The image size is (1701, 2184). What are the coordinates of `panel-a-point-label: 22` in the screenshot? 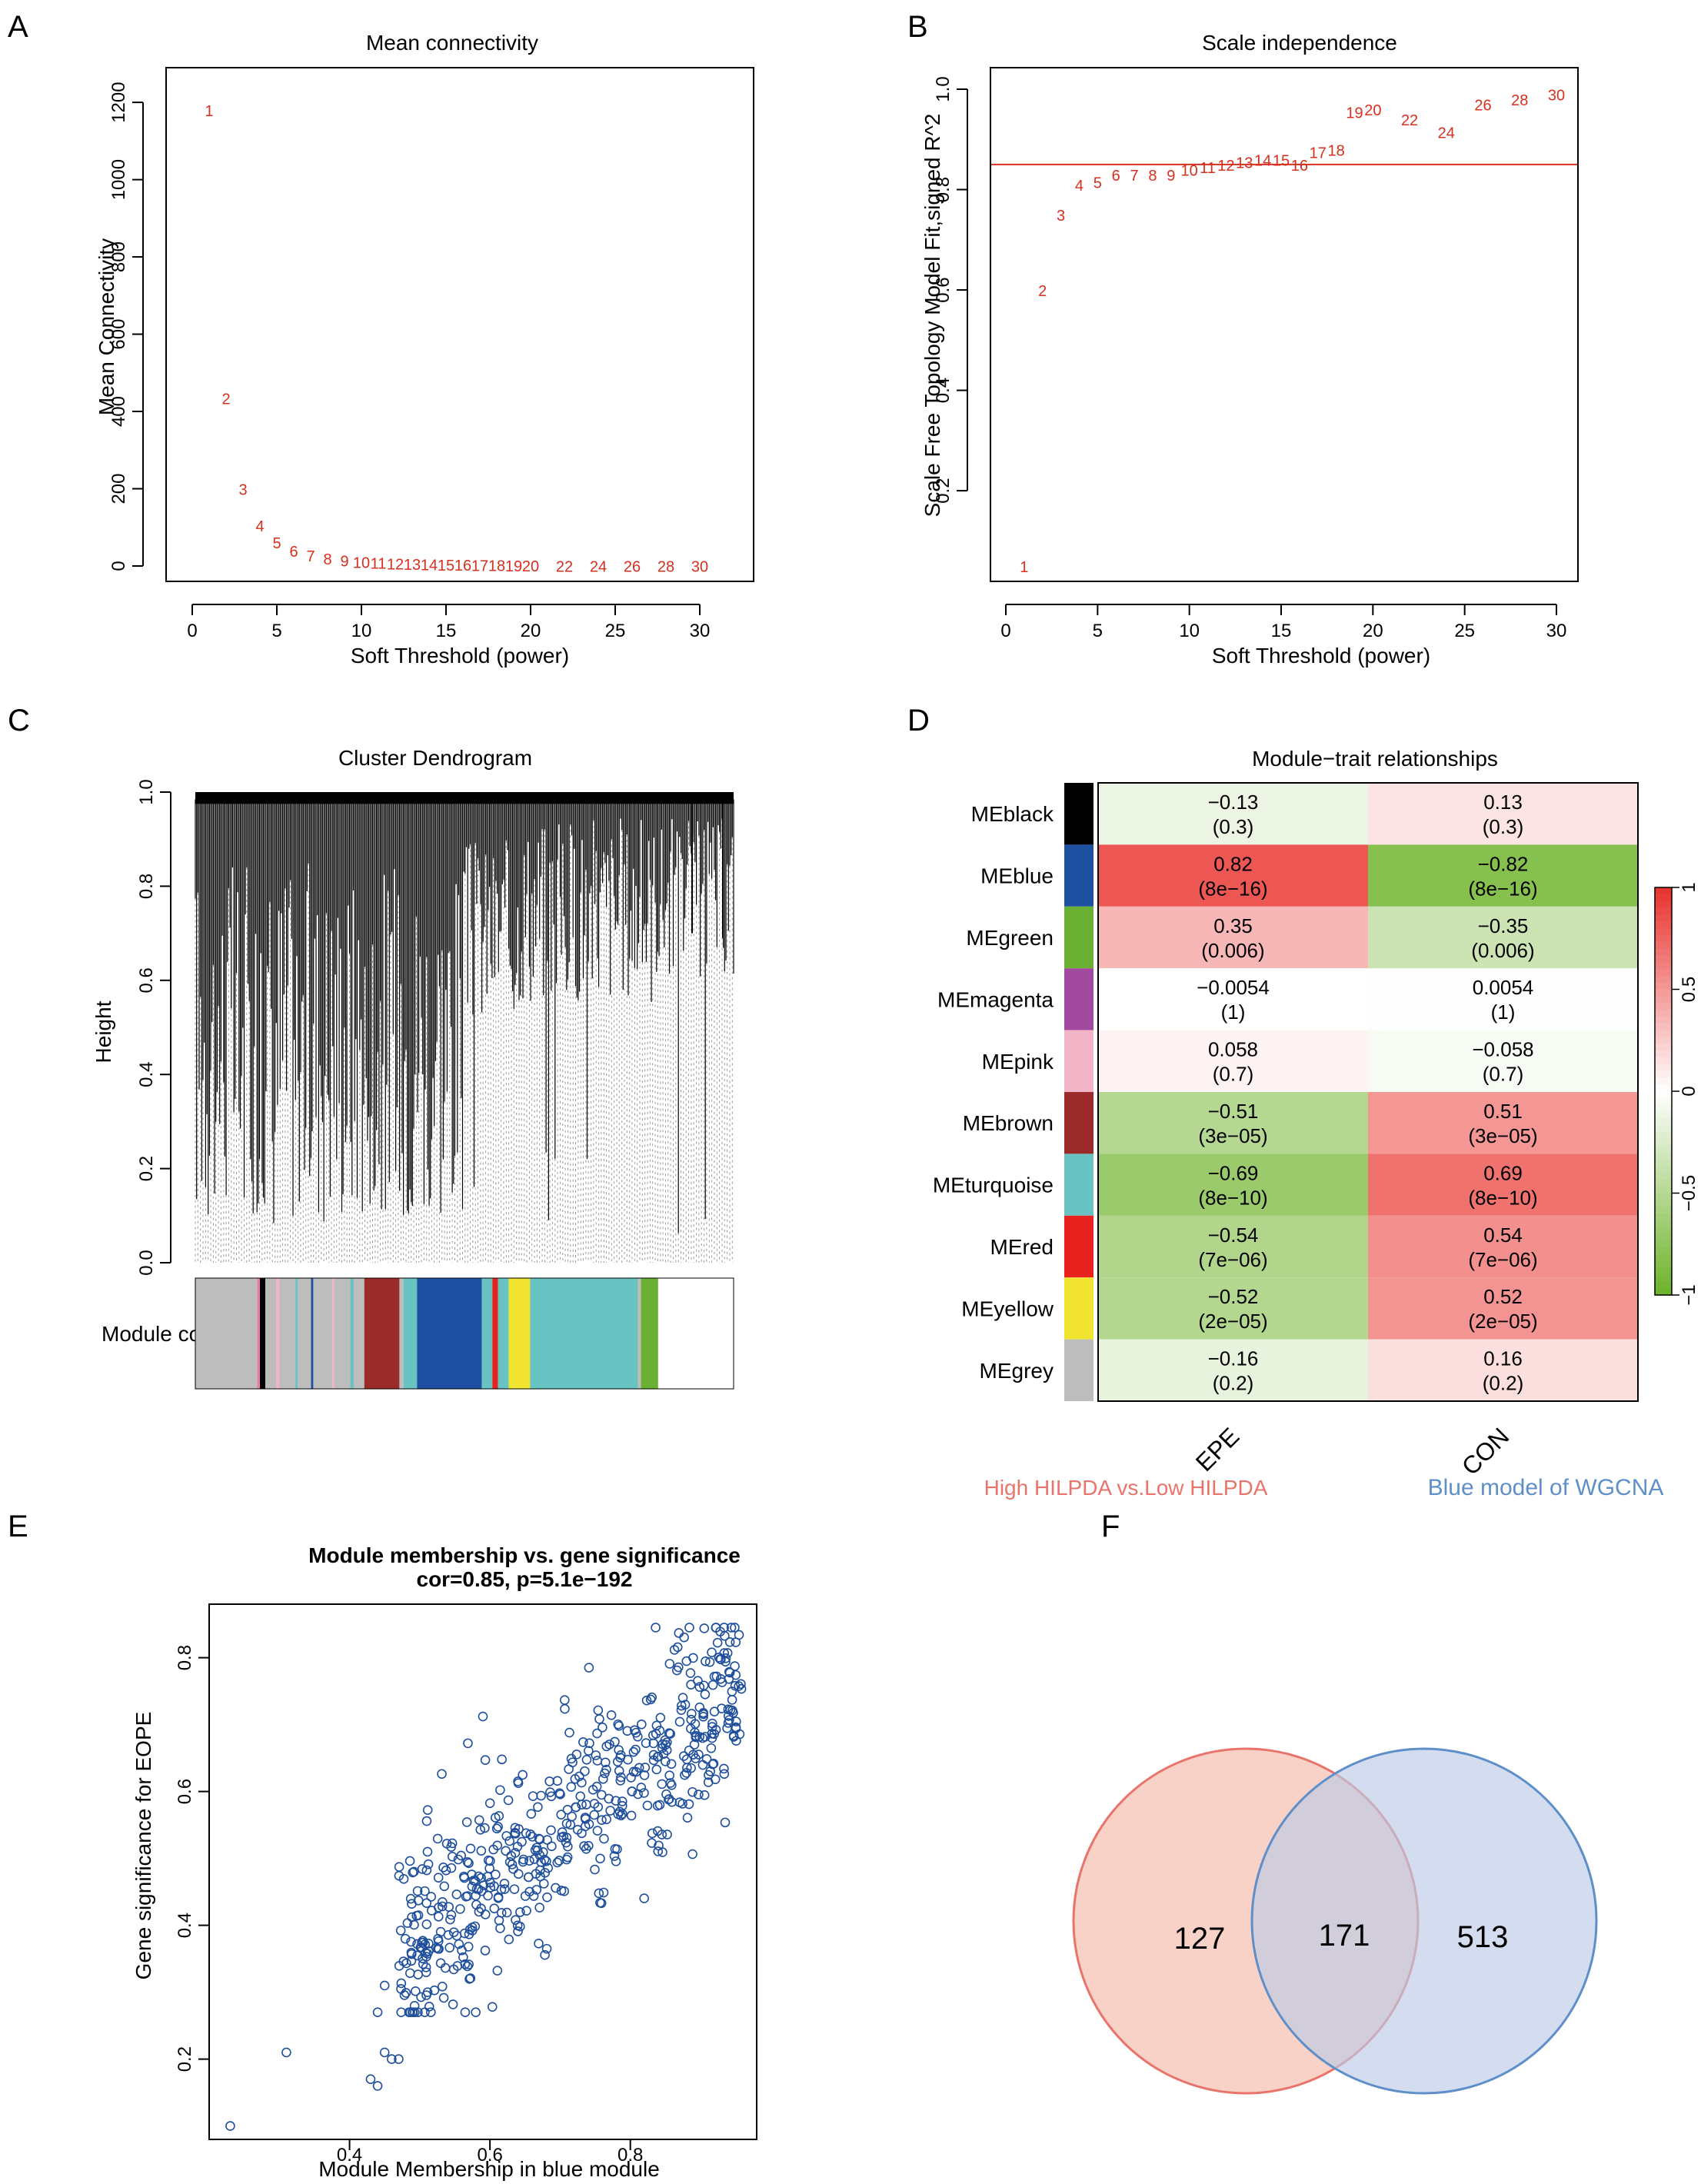 It's located at (564, 566).